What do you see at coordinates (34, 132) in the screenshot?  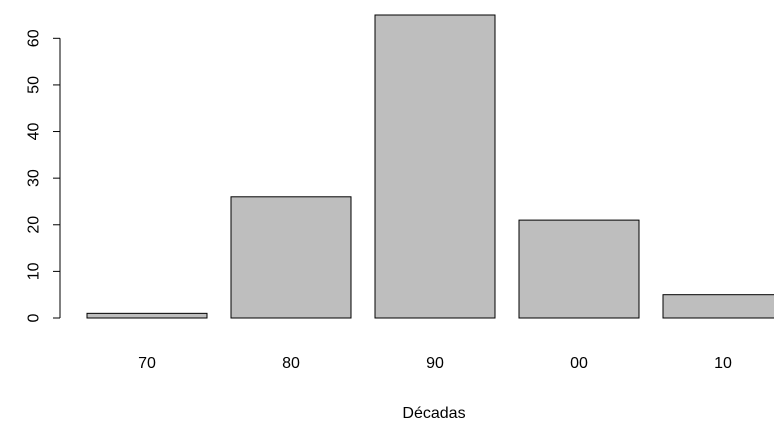 I see `y-tick-label: 40` at bounding box center [34, 132].